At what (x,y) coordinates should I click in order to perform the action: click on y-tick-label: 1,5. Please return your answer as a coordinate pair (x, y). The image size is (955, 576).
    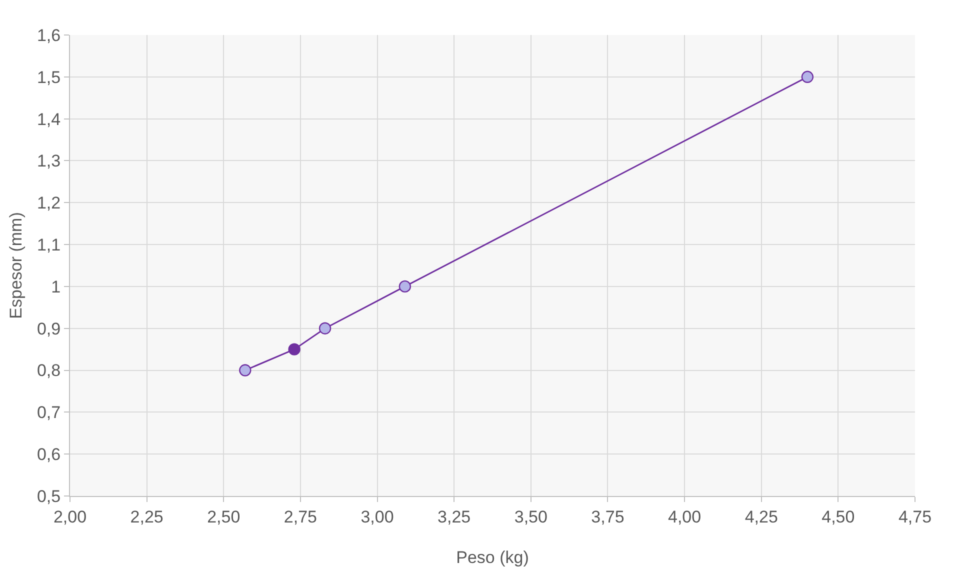
    Looking at the image, I should click on (48, 77).